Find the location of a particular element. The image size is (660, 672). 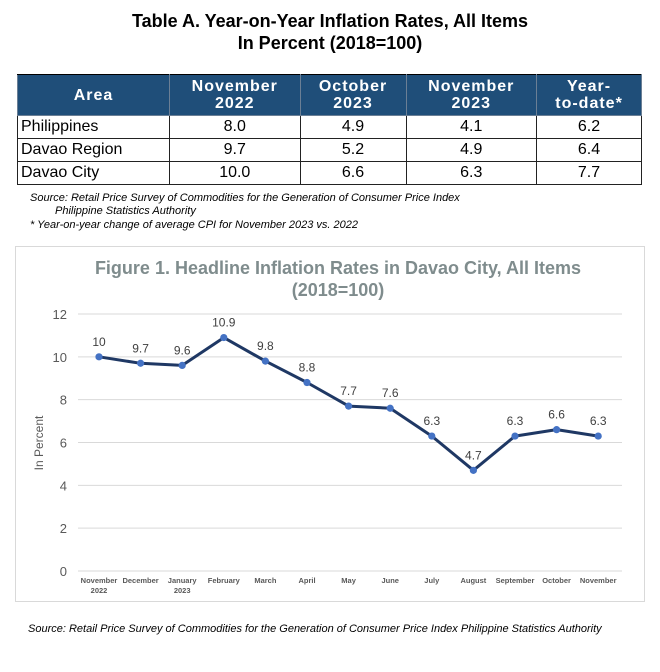

header-ytd-line1: Year- is located at coordinates (589, 86).